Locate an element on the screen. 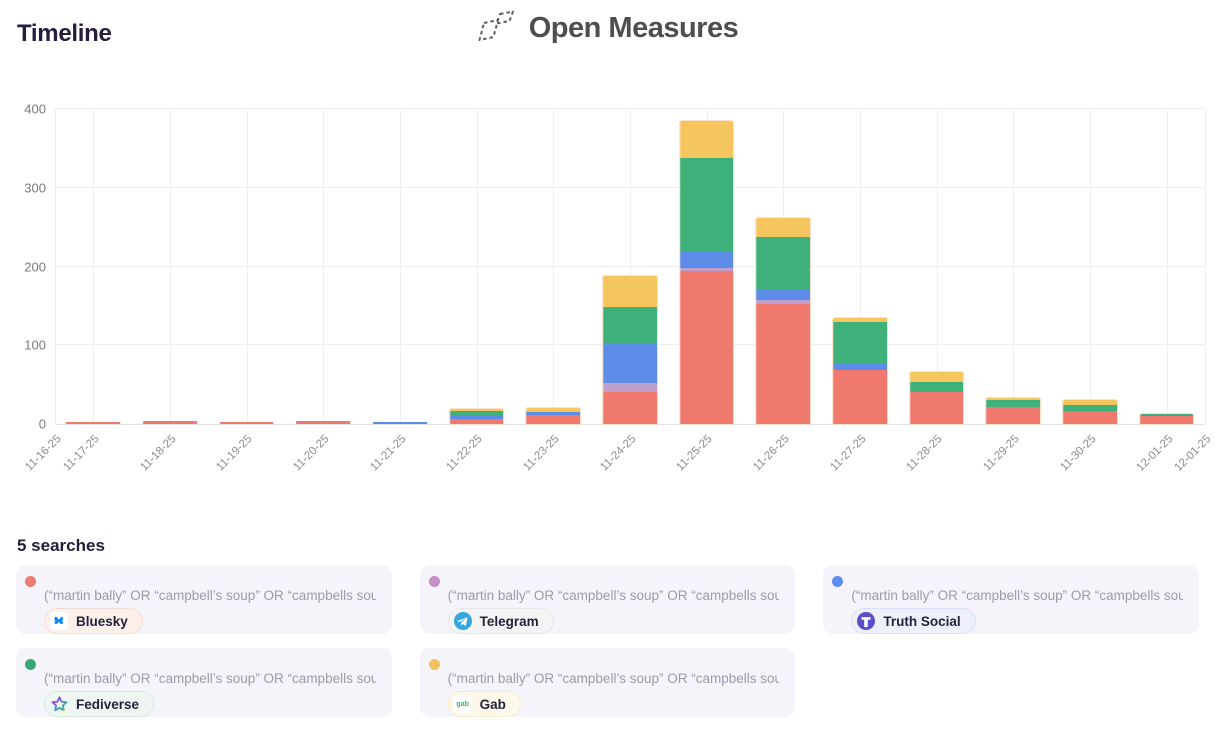 The image size is (1215, 746). page-title: Timeline is located at coordinates (64, 33).